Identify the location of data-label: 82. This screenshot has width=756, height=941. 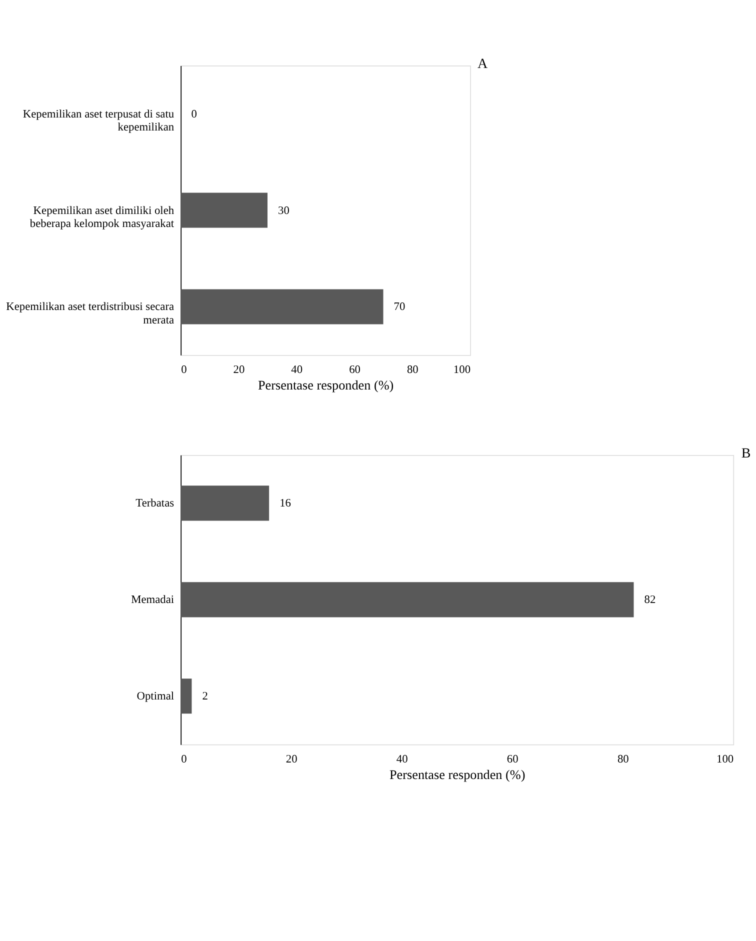
(650, 600).